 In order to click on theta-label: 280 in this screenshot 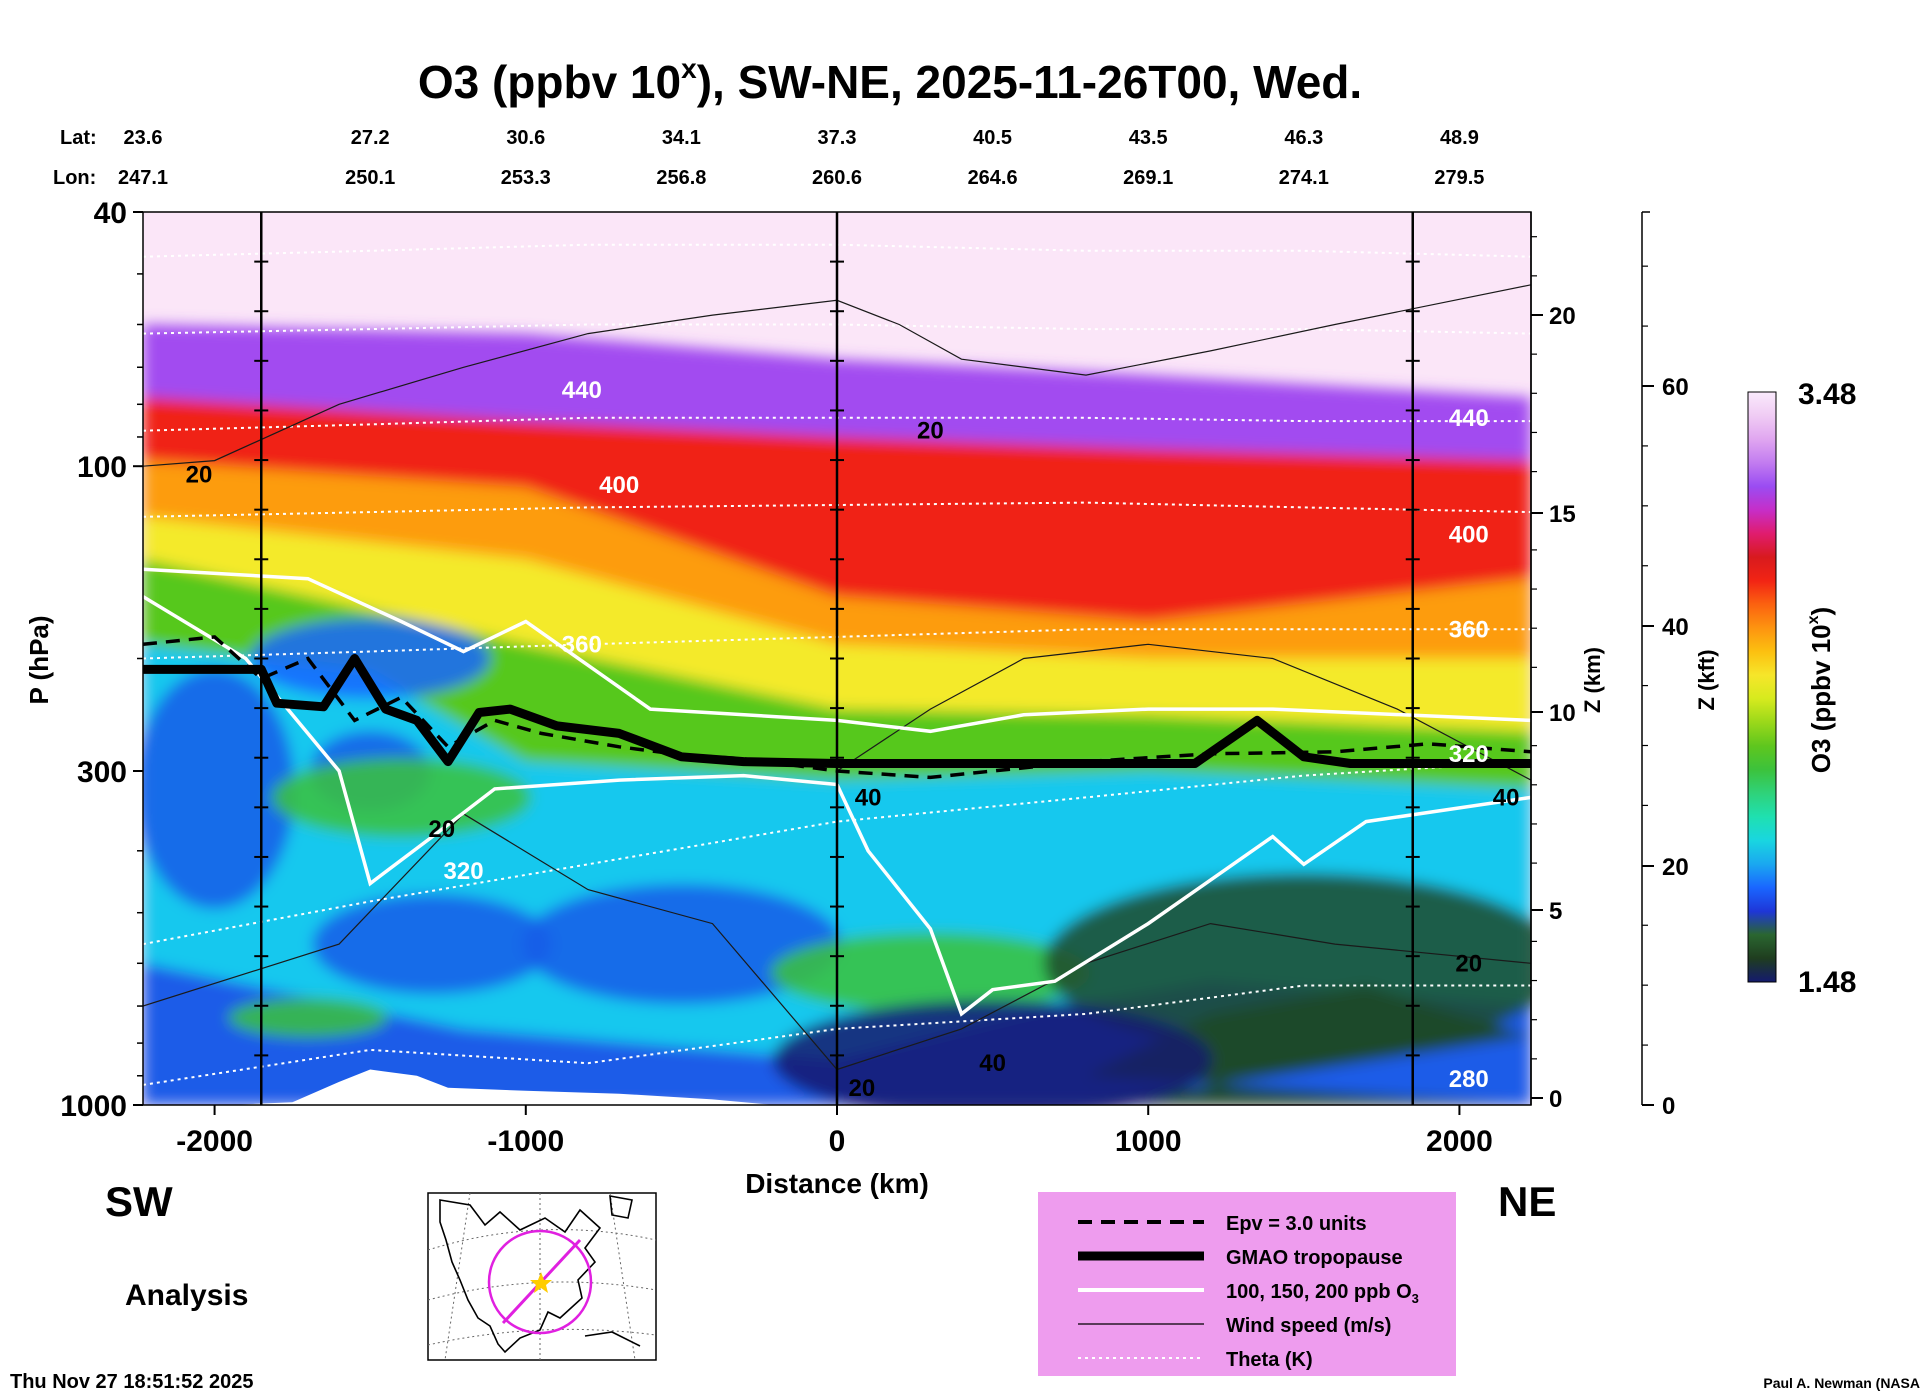, I will do `click(1469, 1079)`.